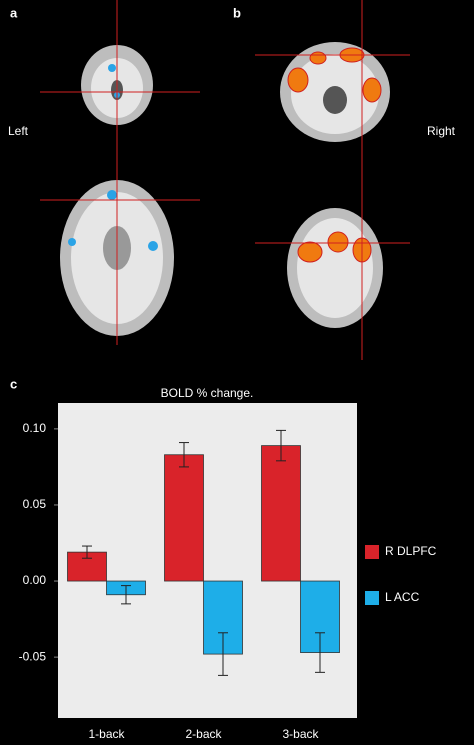  I want to click on x-tick-label: 3-back, so click(300, 734).